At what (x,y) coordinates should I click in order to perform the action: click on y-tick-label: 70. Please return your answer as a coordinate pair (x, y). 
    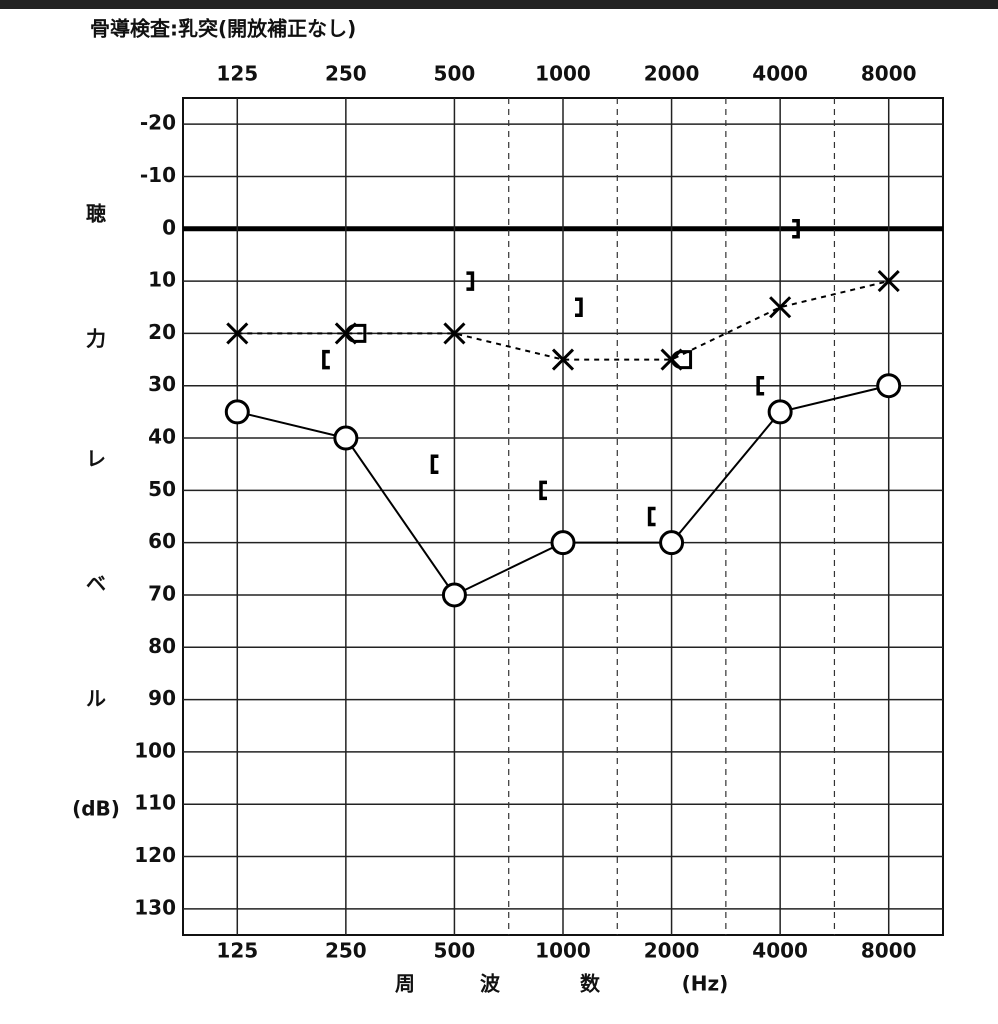
    Looking at the image, I should click on (162, 593).